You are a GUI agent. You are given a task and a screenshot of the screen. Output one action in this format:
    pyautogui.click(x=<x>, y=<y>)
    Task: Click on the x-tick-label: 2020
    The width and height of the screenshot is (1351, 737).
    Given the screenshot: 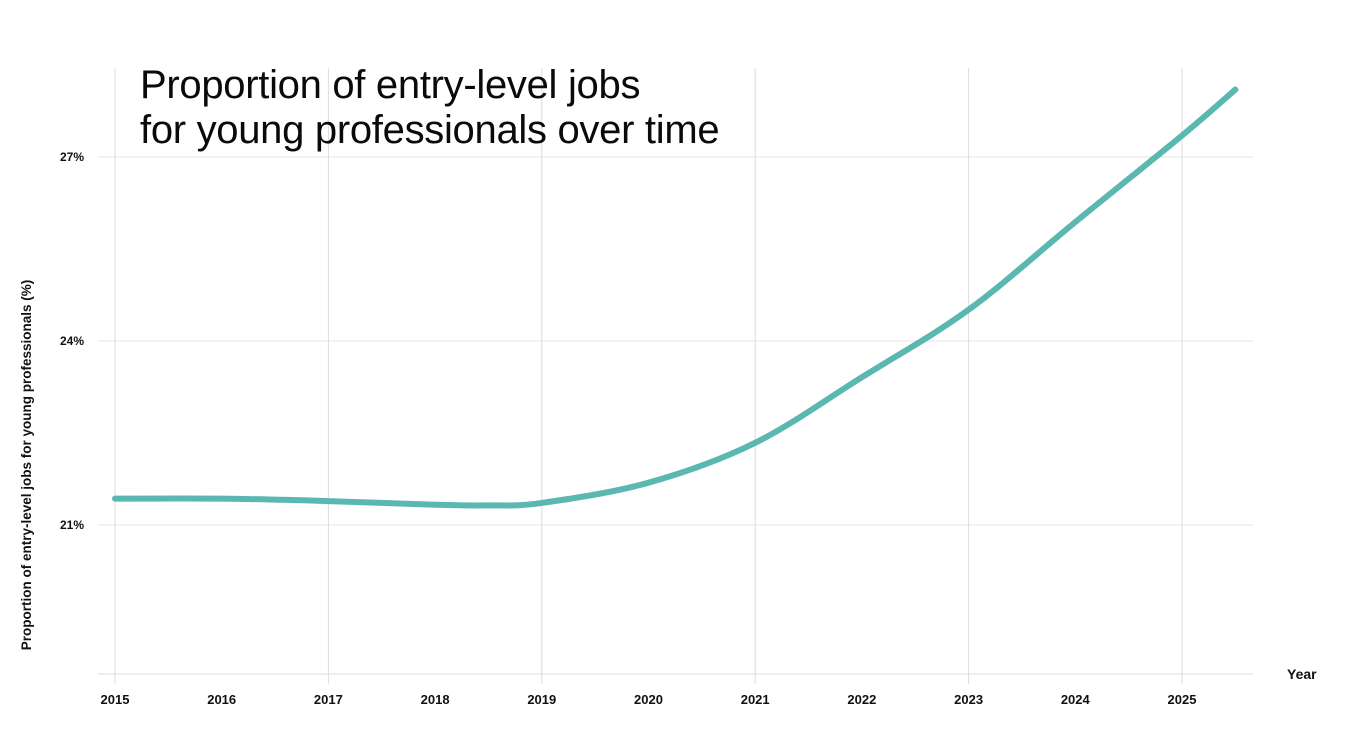 What is the action you would take?
    pyautogui.click(x=648, y=699)
    